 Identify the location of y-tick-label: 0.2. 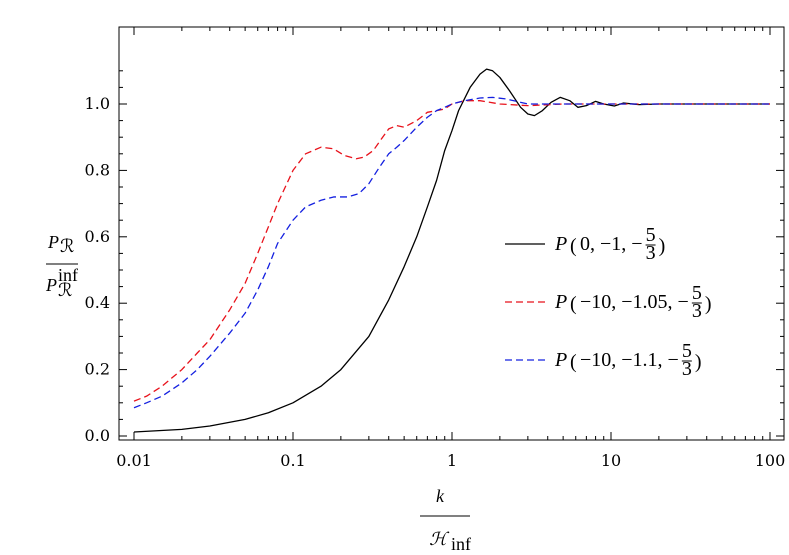
(97, 369).